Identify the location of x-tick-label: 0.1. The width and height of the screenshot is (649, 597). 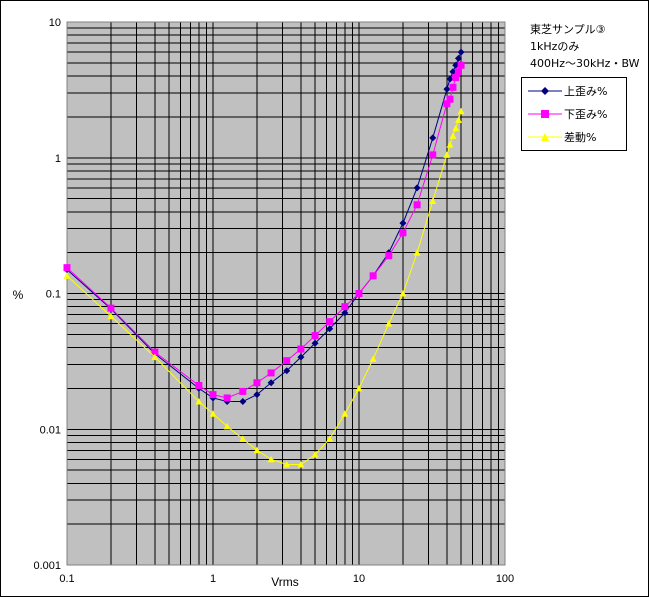
(66, 579).